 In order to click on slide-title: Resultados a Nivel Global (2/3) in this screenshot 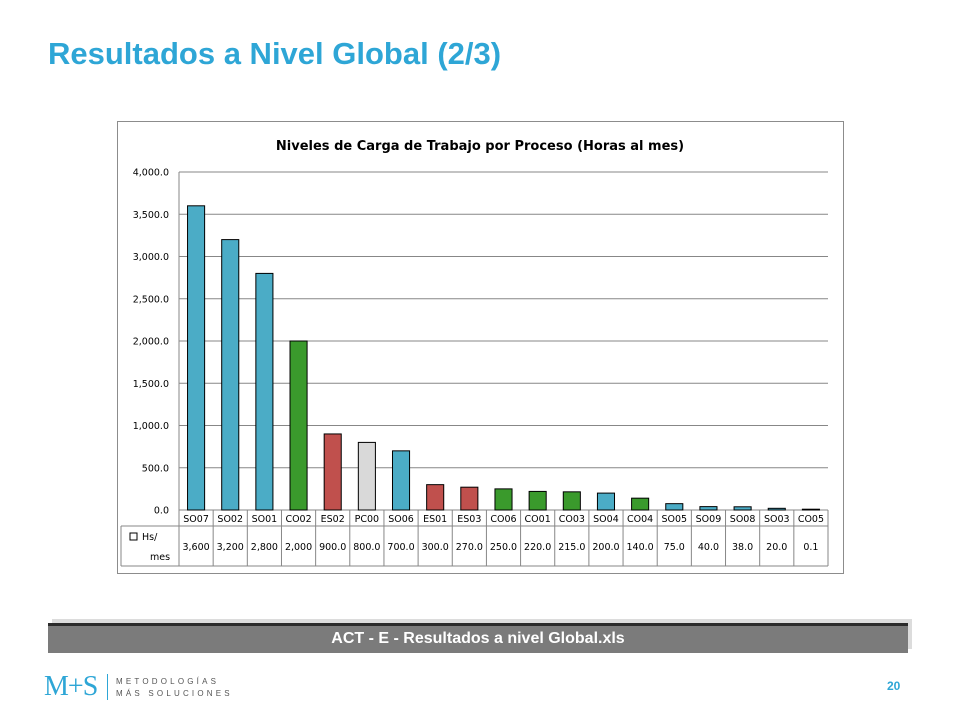, I will do `click(275, 53)`.